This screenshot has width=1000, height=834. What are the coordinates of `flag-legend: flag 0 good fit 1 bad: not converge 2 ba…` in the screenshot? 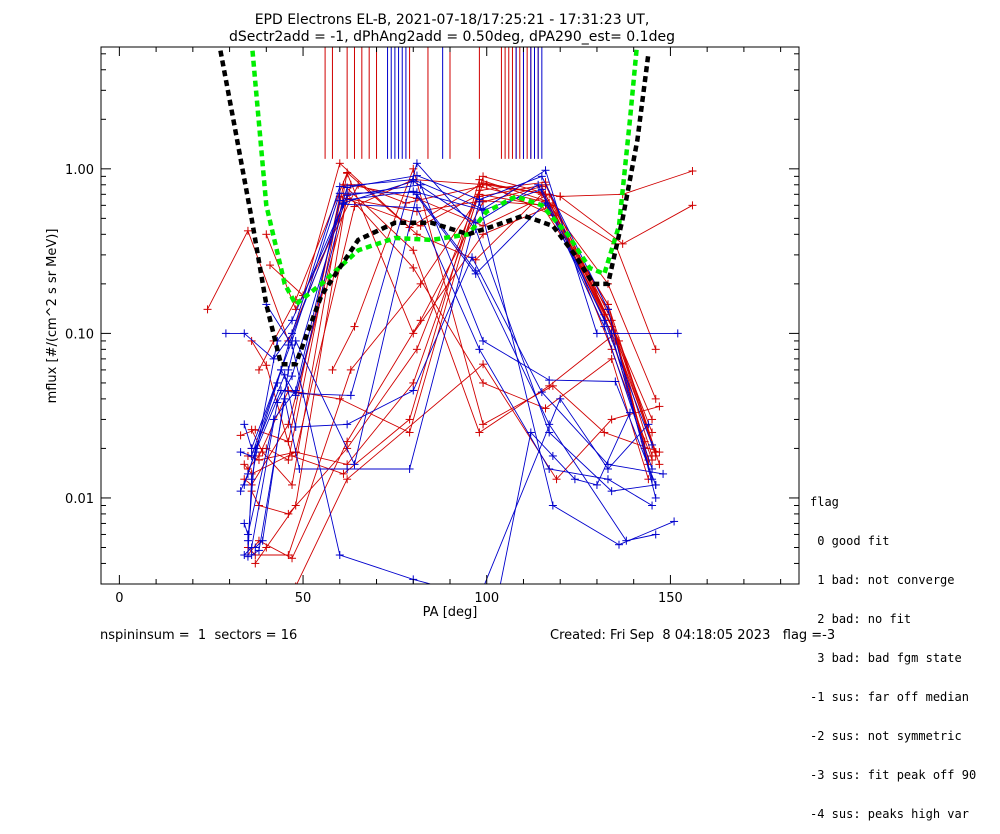 It's located at (902, 652).